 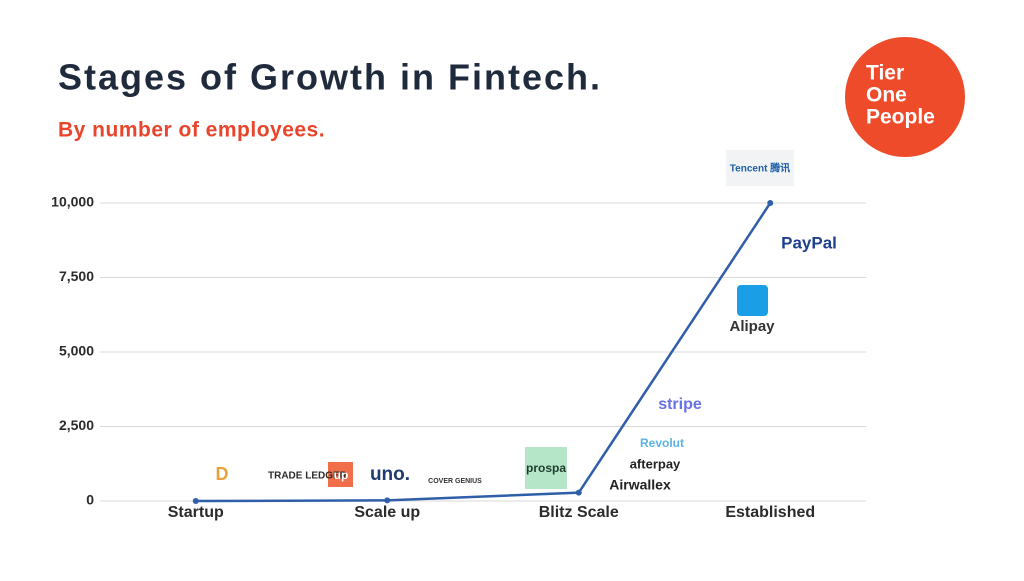 I want to click on x-tick-label: Blitz Scale, so click(x=579, y=512).